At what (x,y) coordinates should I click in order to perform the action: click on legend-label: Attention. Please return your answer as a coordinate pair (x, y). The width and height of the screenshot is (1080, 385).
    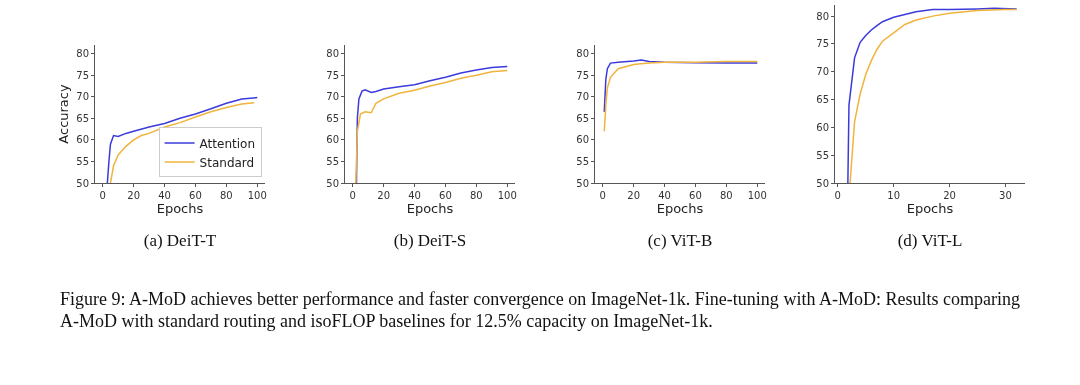
    Looking at the image, I should click on (227, 143).